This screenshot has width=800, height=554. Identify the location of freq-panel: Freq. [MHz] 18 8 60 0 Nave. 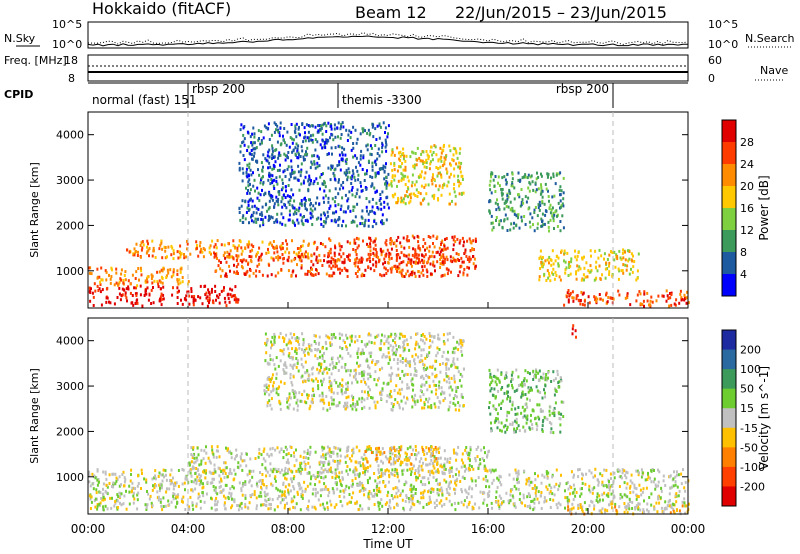
(396, 69).